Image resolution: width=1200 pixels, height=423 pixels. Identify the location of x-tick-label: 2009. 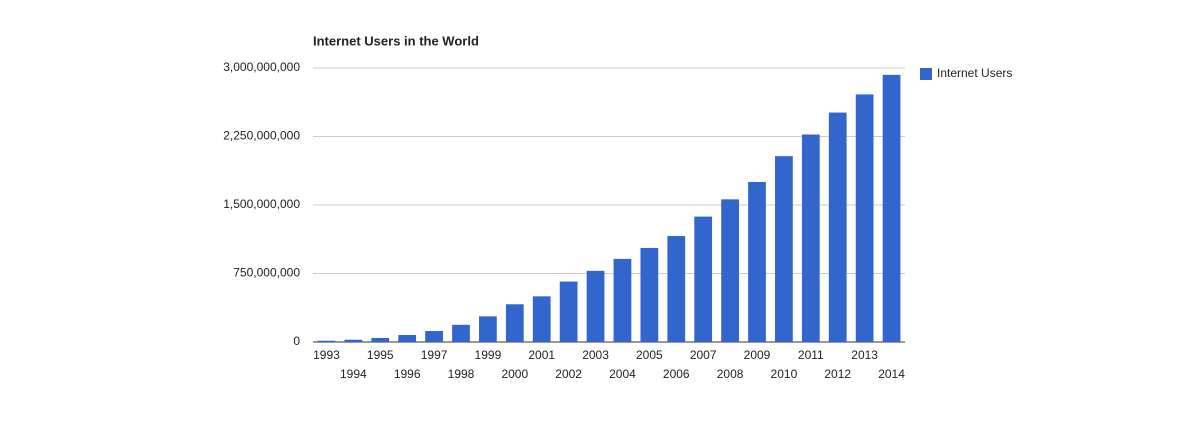
(757, 355).